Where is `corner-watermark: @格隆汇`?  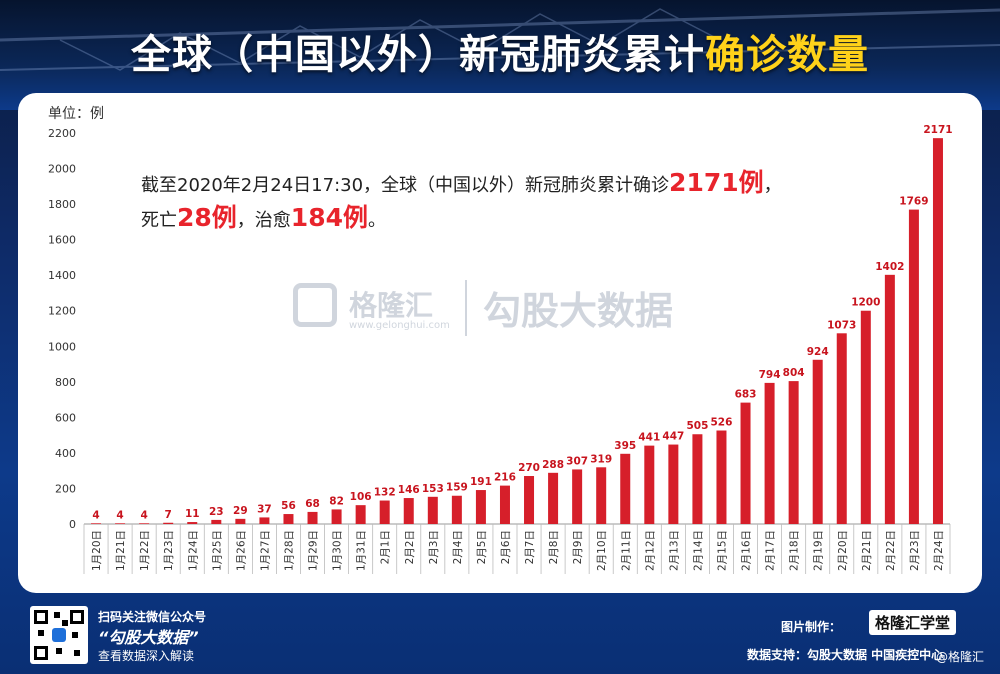 corner-watermark: @格隆汇 is located at coordinates (960, 657).